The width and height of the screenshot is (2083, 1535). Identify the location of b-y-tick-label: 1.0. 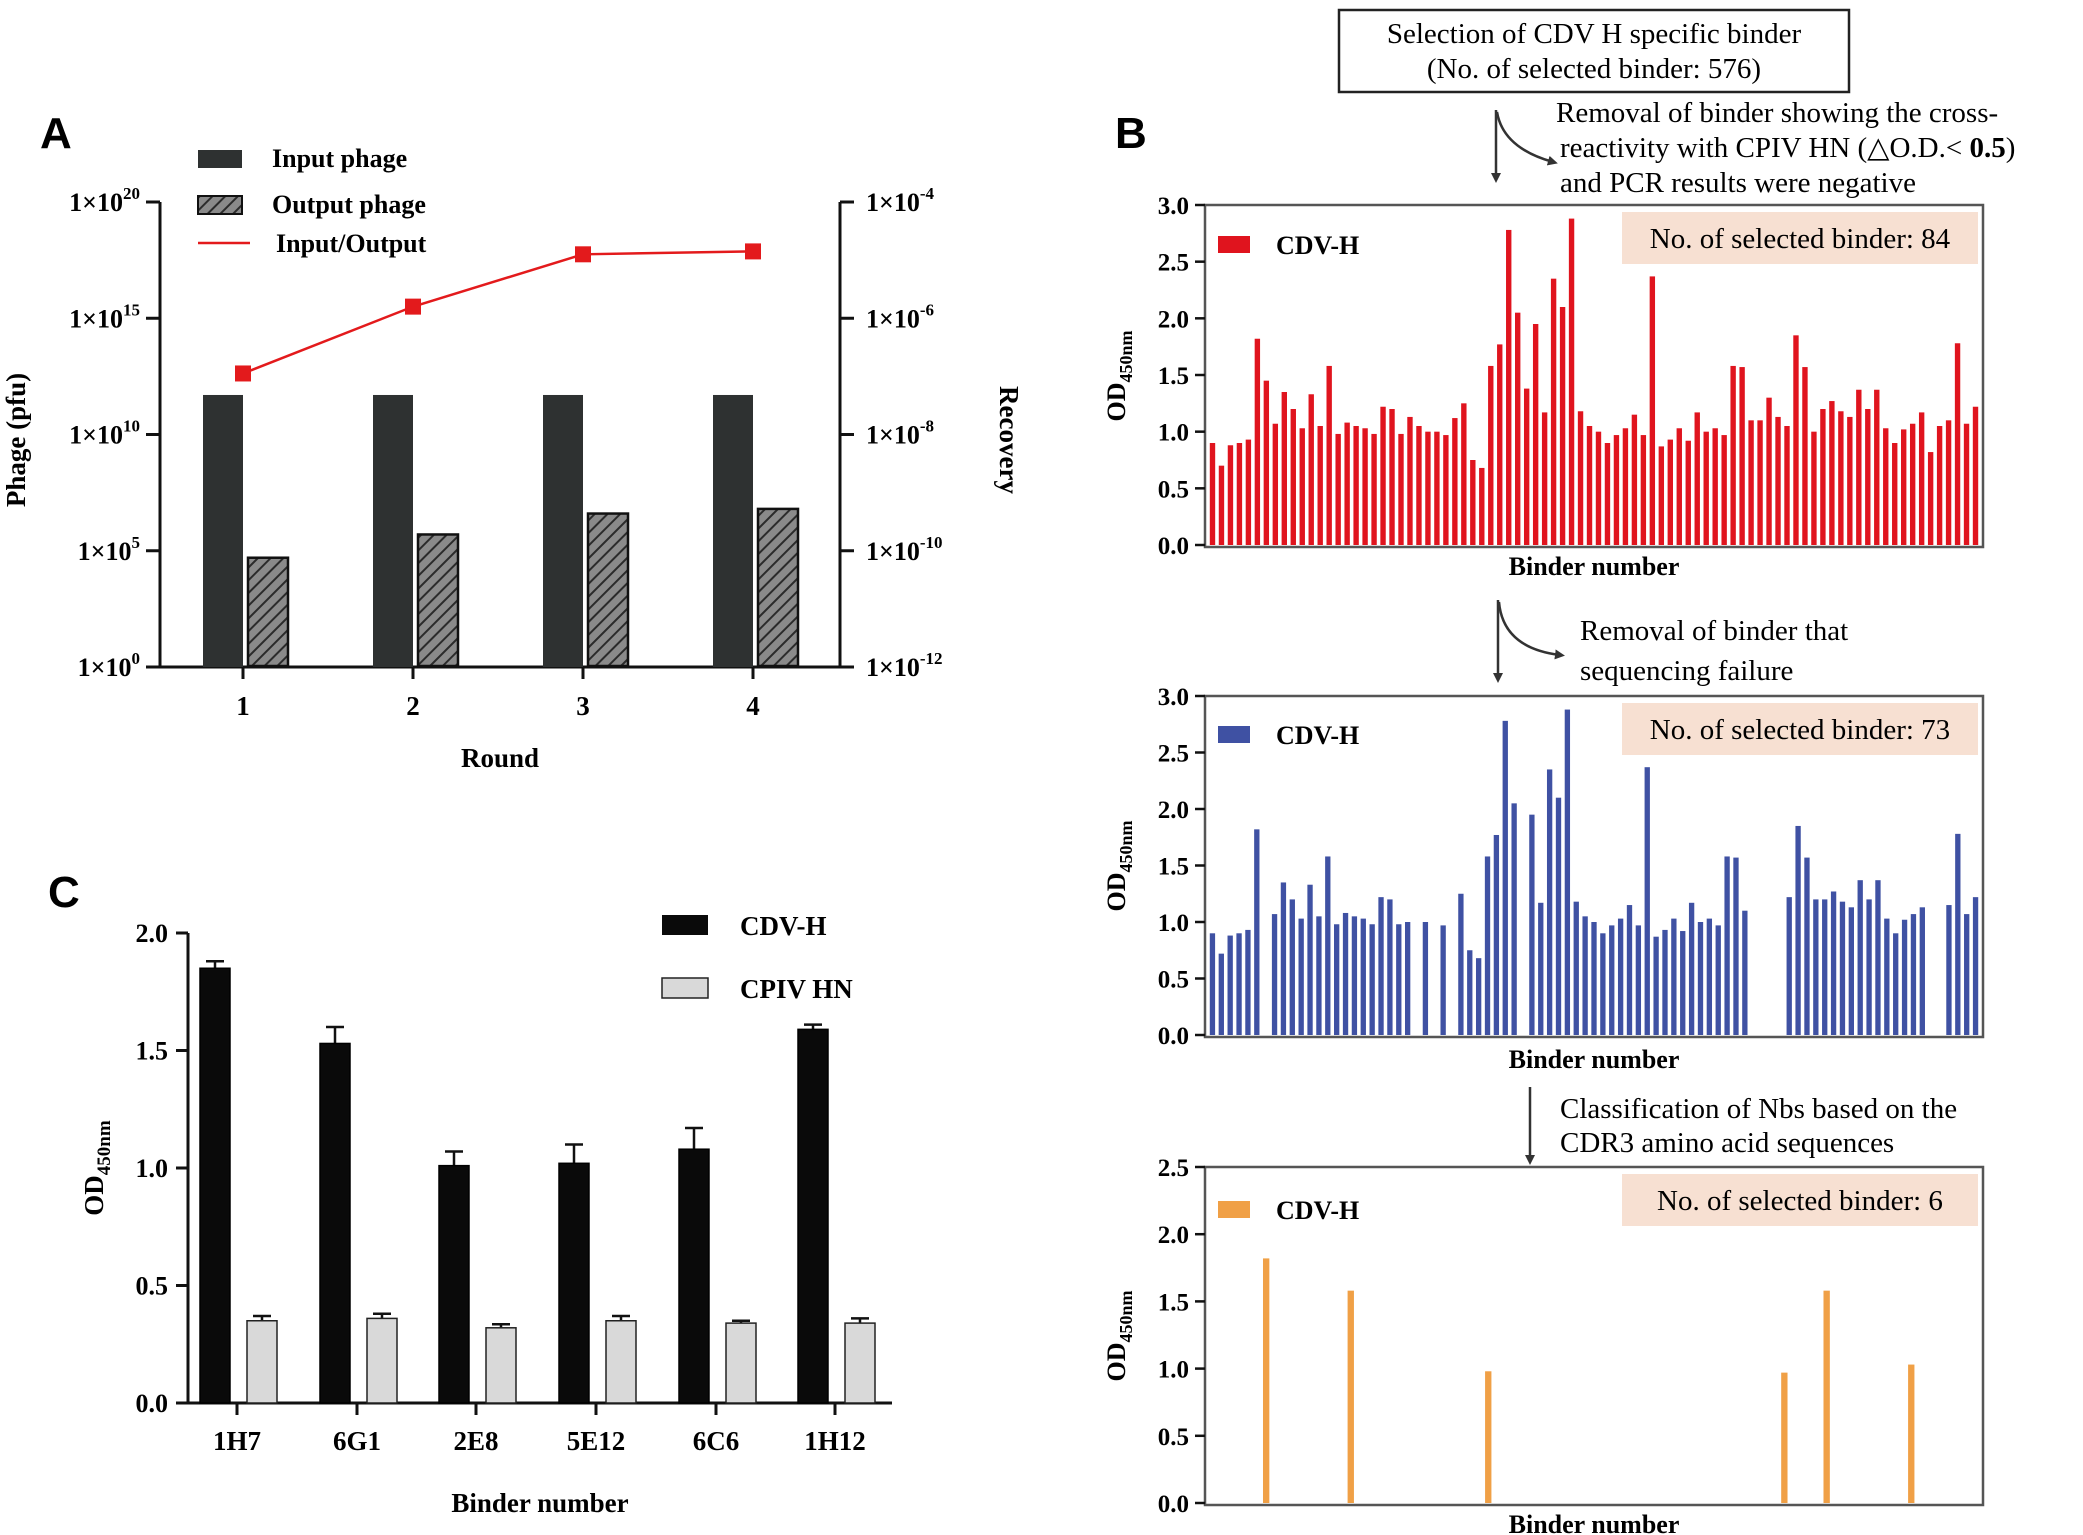
(1173, 923).